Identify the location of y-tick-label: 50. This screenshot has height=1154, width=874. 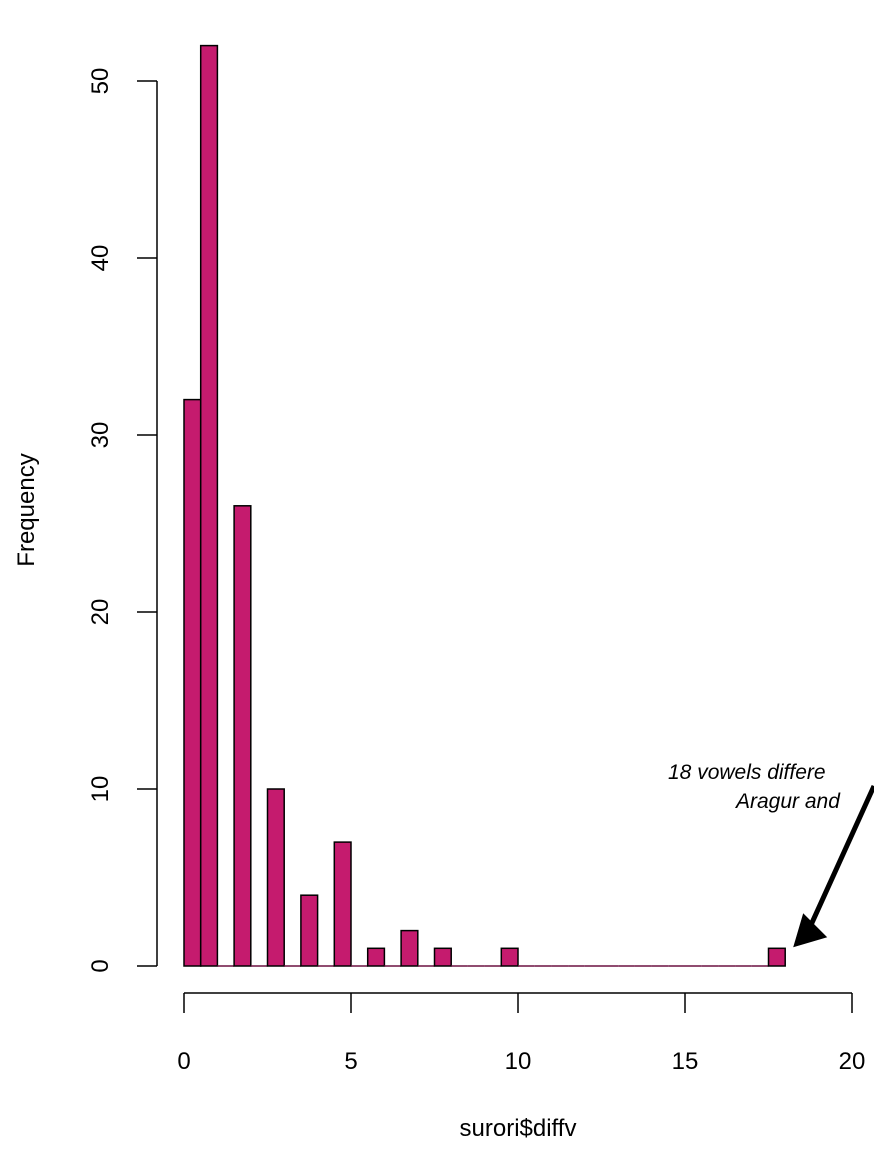
(100, 81).